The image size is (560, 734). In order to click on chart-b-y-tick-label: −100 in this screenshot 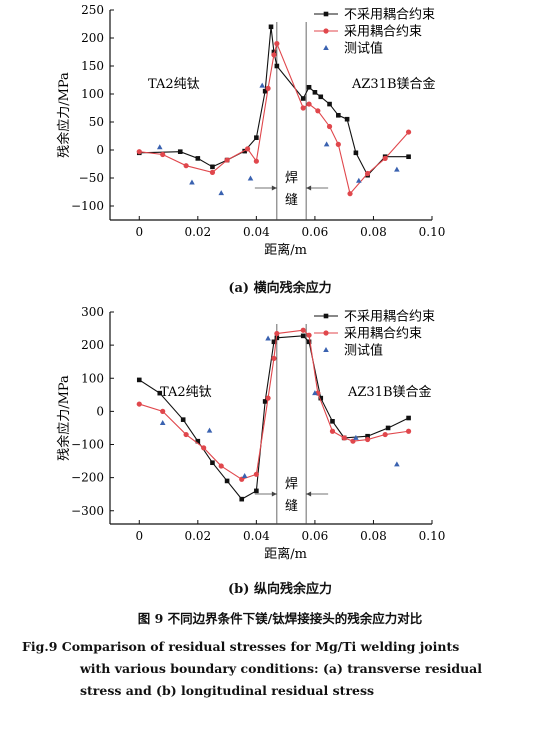, I will do `click(87, 445)`.